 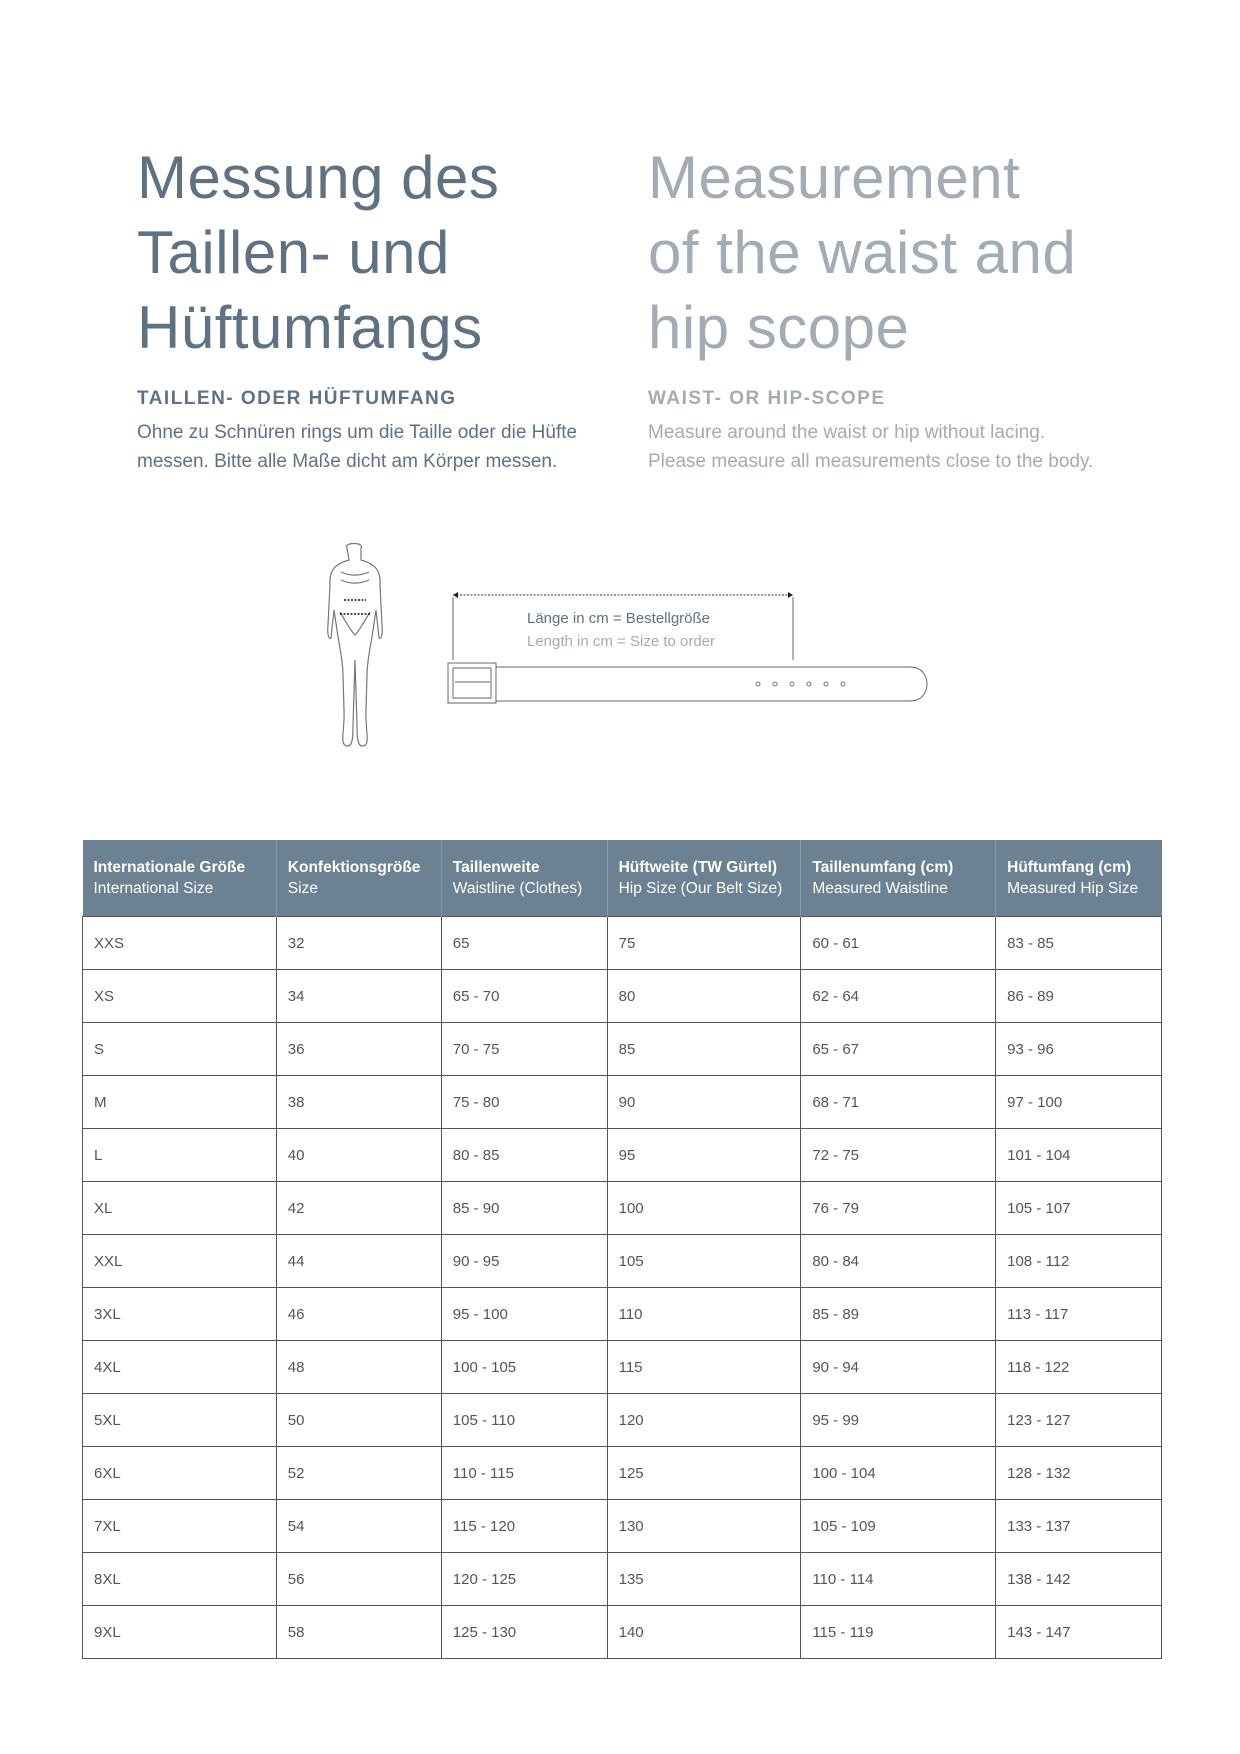 What do you see at coordinates (622, 1314) in the screenshot?
I see `table-row: 3XL 46 95 - 100 110 85 - 89 113 - 117` at bounding box center [622, 1314].